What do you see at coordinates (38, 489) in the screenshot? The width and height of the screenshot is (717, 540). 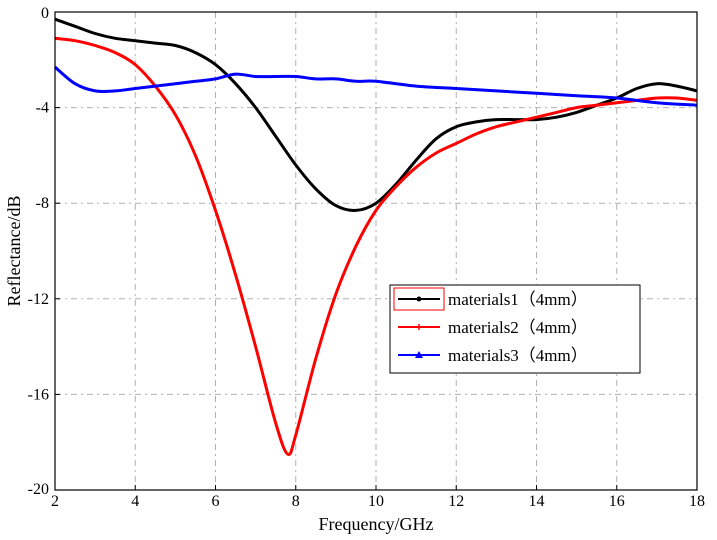 I see `y-tick-label: -20` at bounding box center [38, 489].